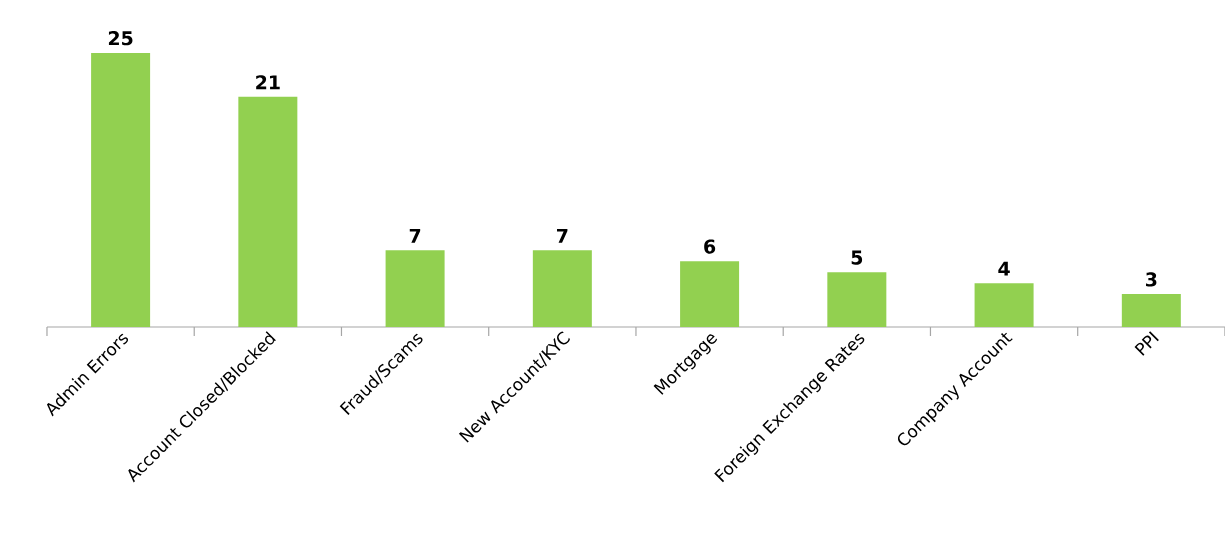 The image size is (1225, 560). Describe the element at coordinates (1146, 343) in the screenshot. I see `x-tick-label: PPI` at that location.